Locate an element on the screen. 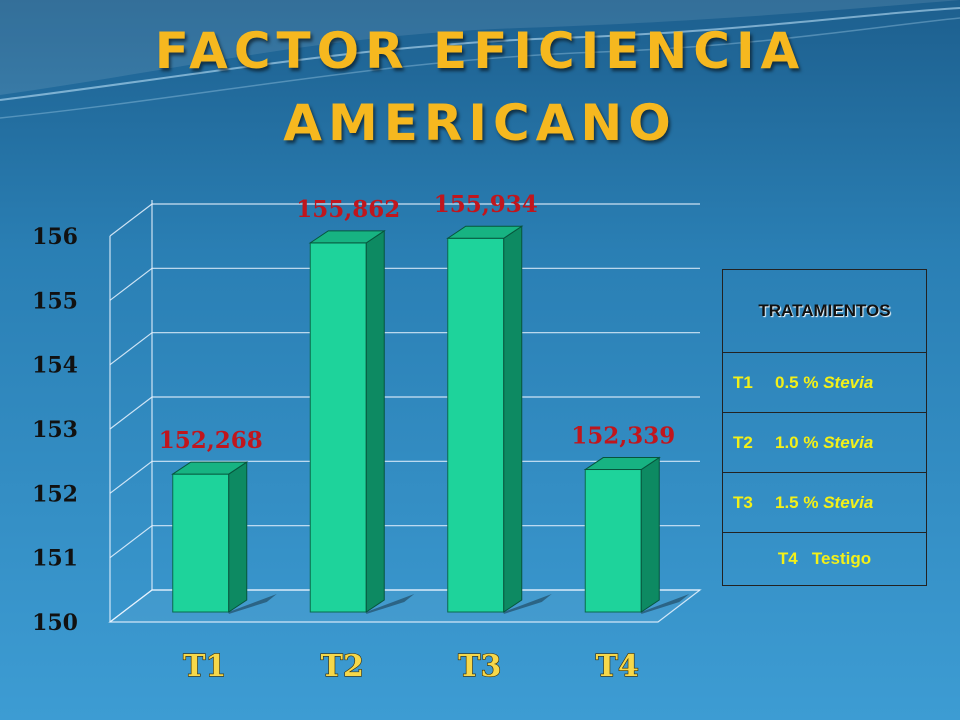  data-label: 155,934 is located at coordinates (486, 204).